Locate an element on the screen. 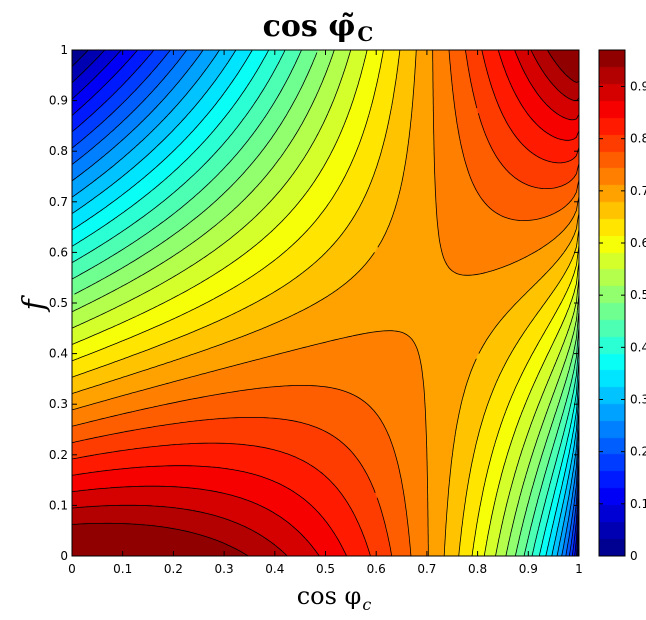 The image size is (646, 620). colorbar-tick-label: 0.8 is located at coordinates (638, 139).